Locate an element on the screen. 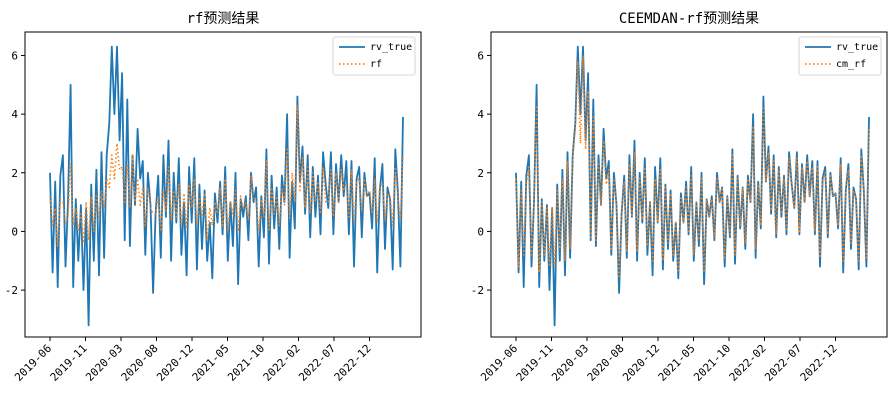 This screenshot has width=896, height=402. legend-label-rv-true-rf: rv_true is located at coordinates (391, 47).